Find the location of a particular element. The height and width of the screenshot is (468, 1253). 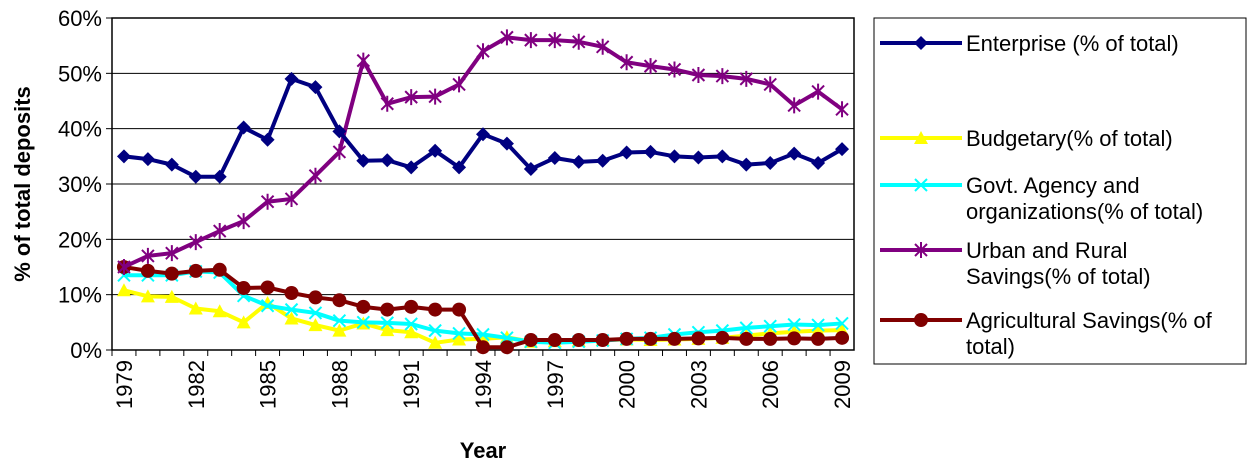

x-tick-label: 2009 is located at coordinates (842, 384).